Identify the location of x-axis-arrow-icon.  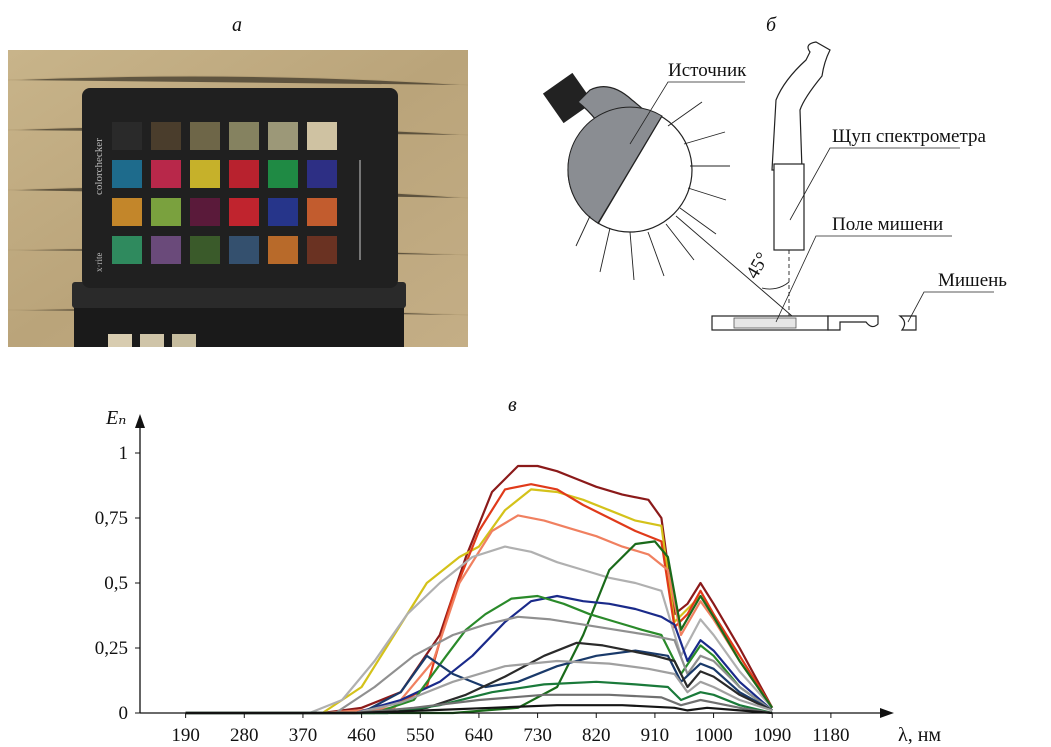
(887, 713).